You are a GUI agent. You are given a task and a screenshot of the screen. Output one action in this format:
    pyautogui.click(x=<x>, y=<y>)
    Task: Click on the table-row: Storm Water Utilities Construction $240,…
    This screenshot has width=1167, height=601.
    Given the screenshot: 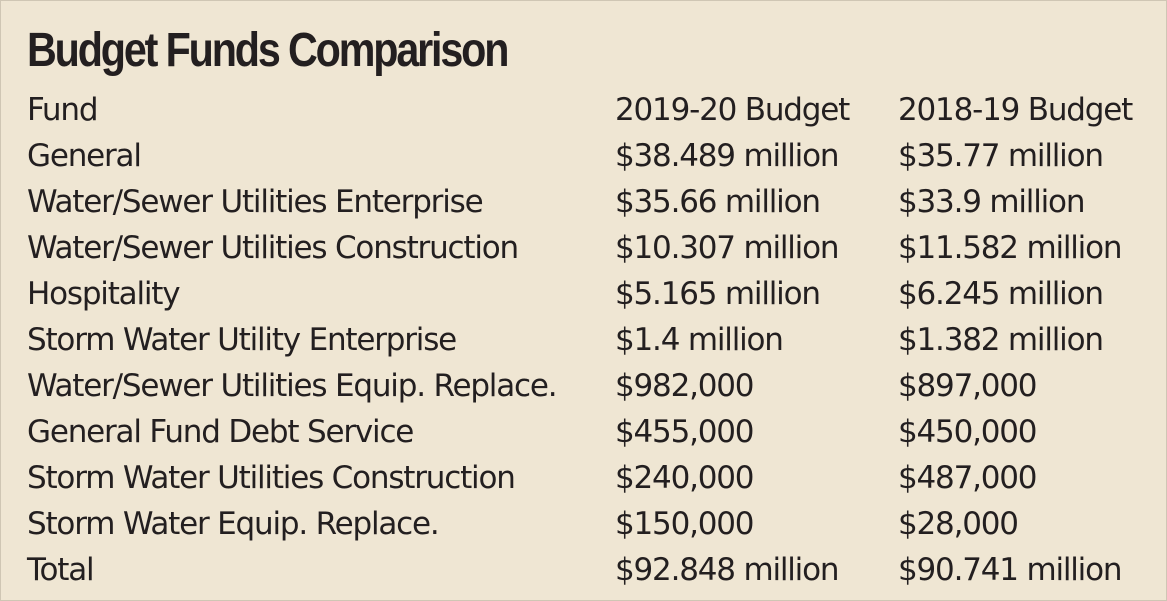 What is the action you would take?
    pyautogui.click(x=592, y=478)
    